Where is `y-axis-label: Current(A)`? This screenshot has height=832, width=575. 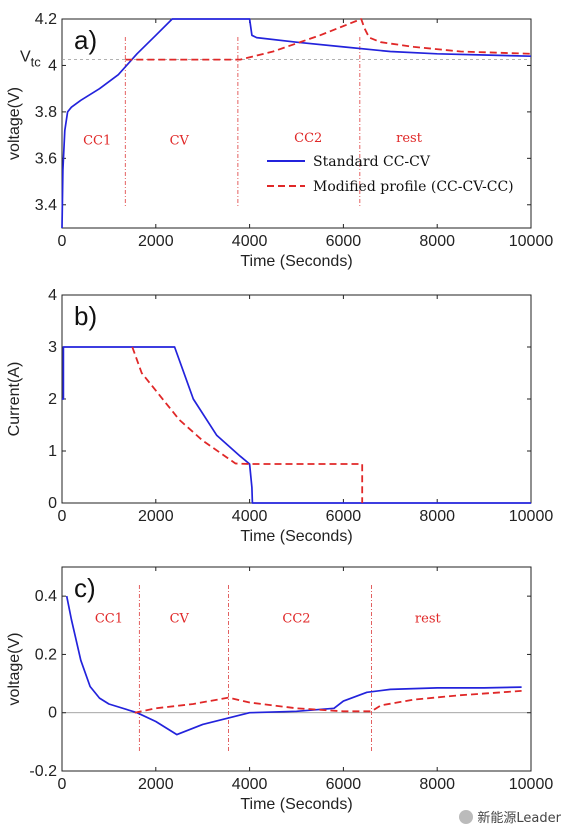 y-axis-label: Current(A) is located at coordinates (14, 399).